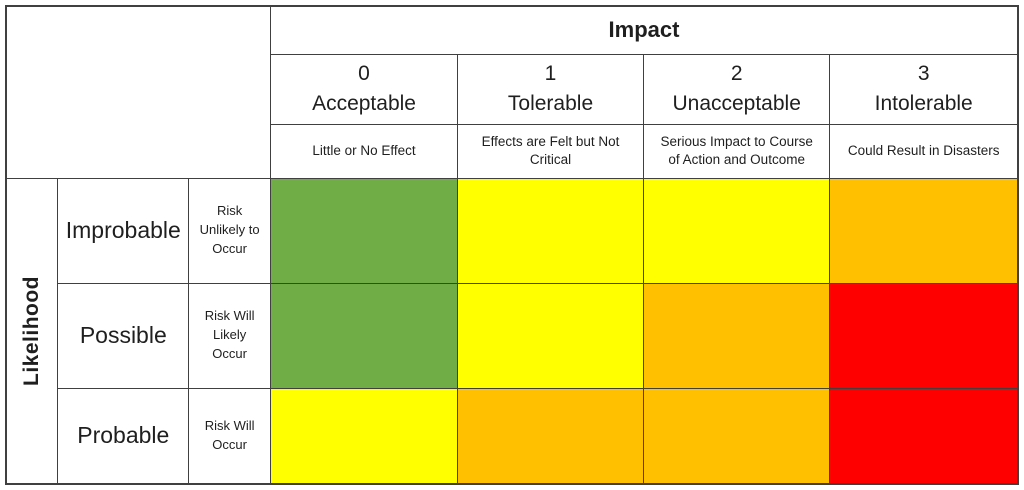 This screenshot has height=490, width=1024. Describe the element at coordinates (924, 230) in the screenshot. I see `risk-cell-improbable-intolerable` at that location.